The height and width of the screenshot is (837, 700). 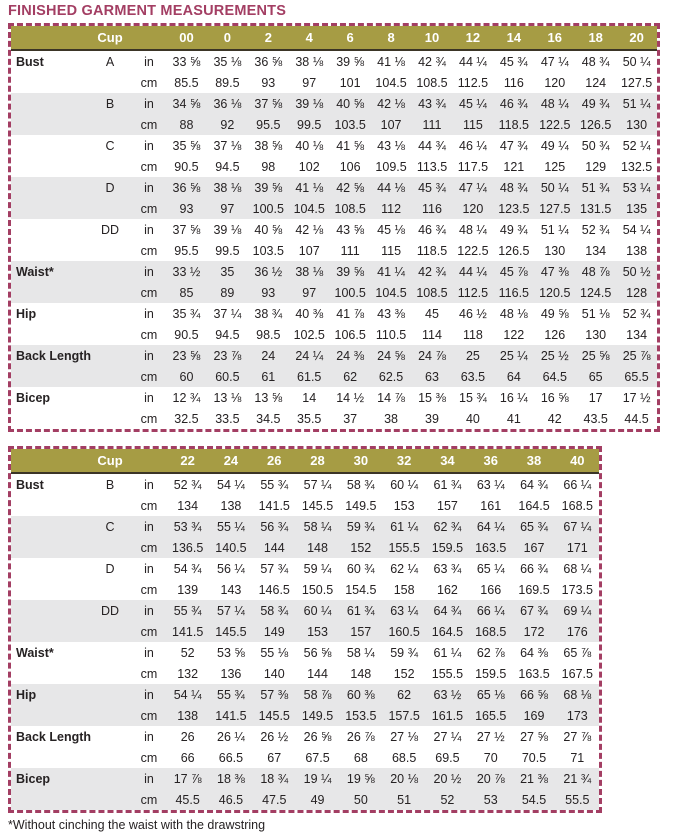 What do you see at coordinates (636, 187) in the screenshot?
I see `value-cell: 53 ¼` at bounding box center [636, 187].